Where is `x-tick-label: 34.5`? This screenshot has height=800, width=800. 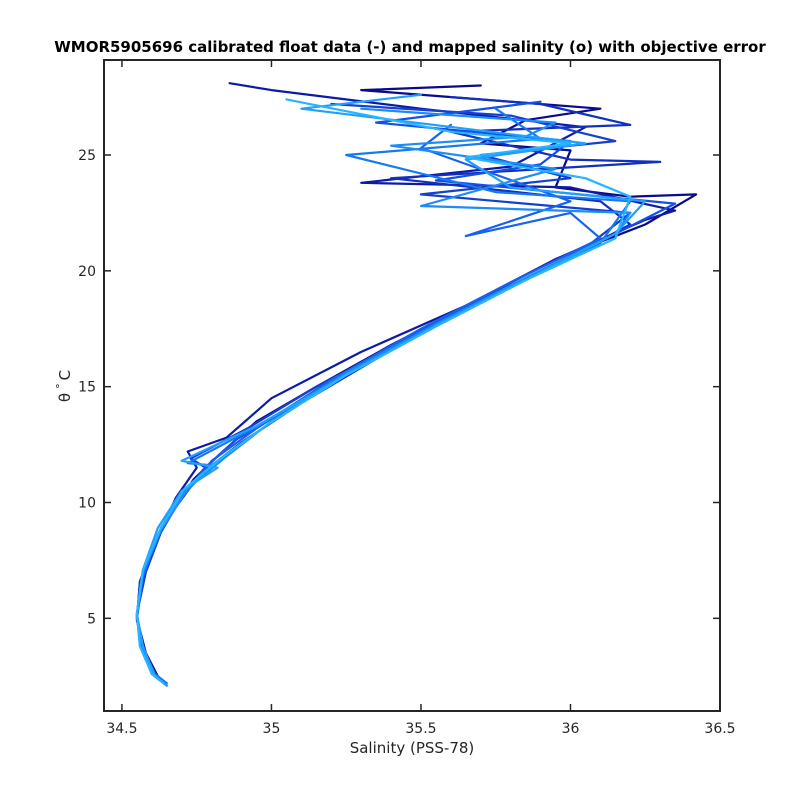 x-tick-label: 34.5 is located at coordinates (121, 729).